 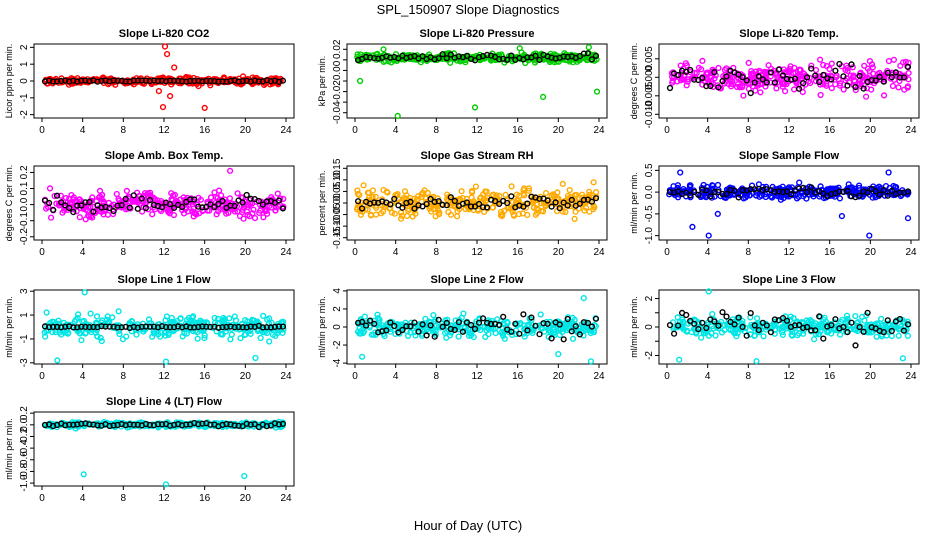 What do you see at coordinates (337, 91) in the screenshot?
I see `y-tick-label: -0.02` at bounding box center [337, 91].